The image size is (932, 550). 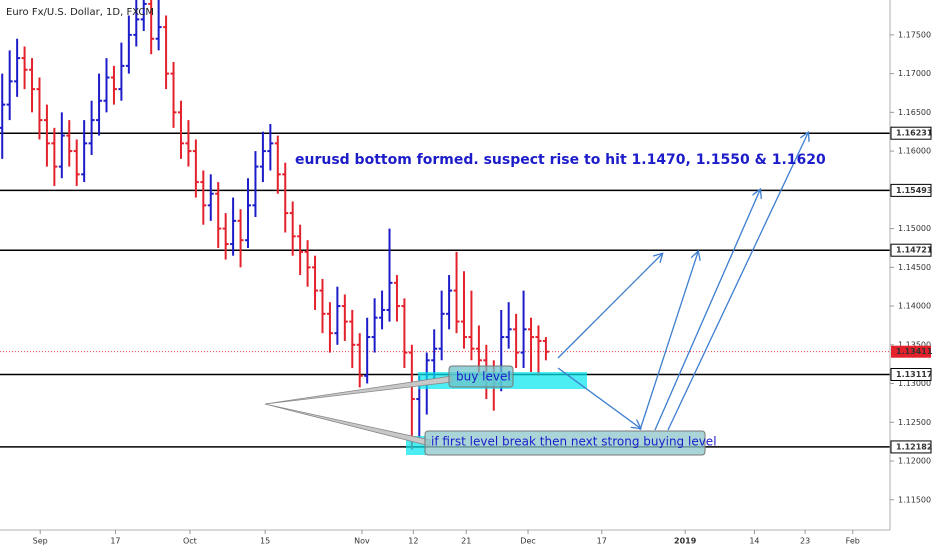 I want to click on y-tick-label: 1.11500, so click(x=914, y=499).